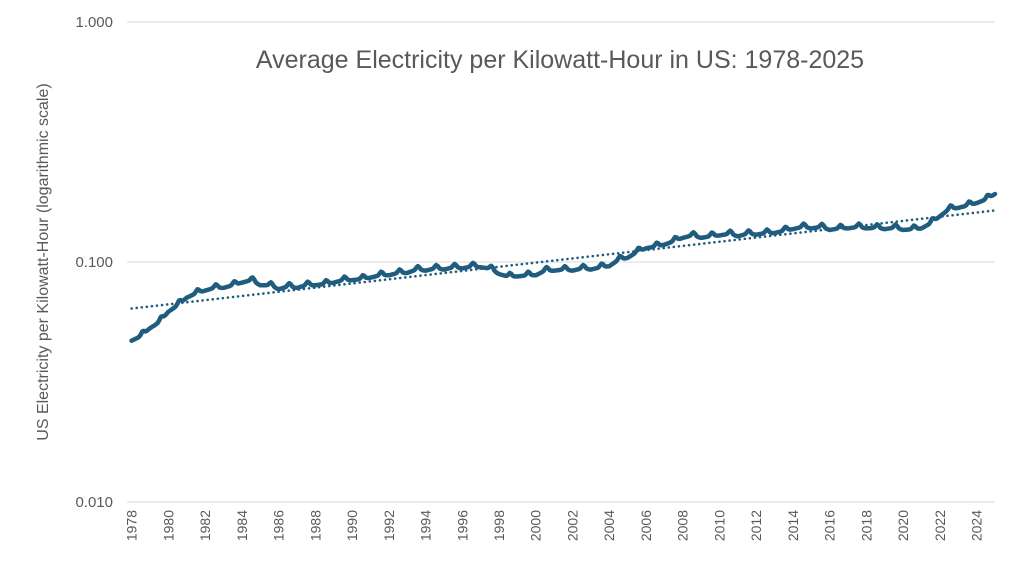  What do you see at coordinates (205, 525) in the screenshot?
I see `x-tick-label: 1982` at bounding box center [205, 525].